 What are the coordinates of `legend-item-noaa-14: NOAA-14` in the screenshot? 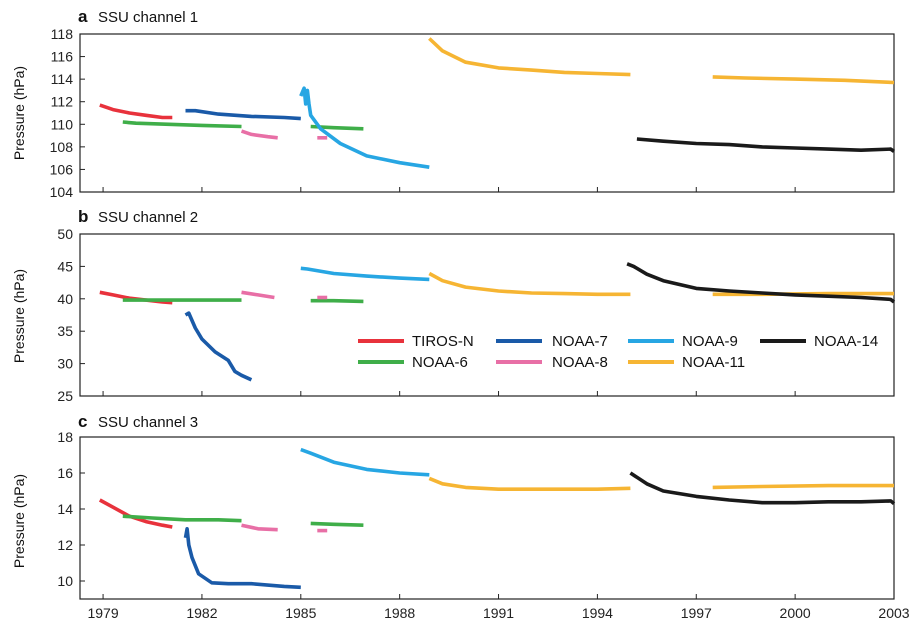 It's located at (819, 341).